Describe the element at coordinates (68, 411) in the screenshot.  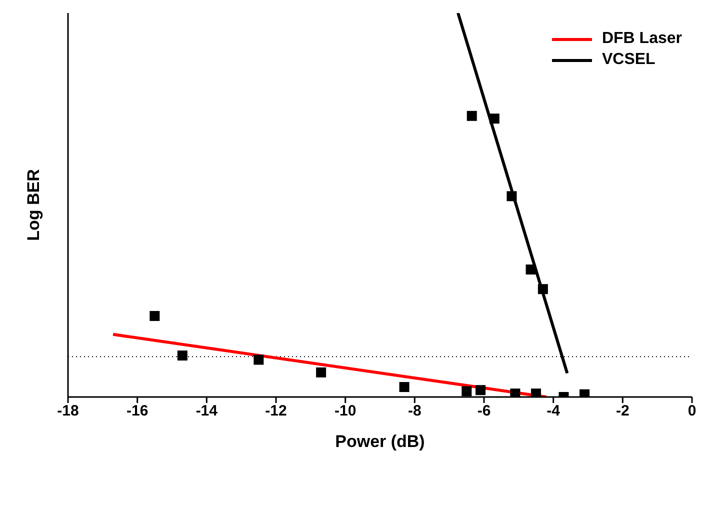
I see `x-tick-label: -18` at that location.